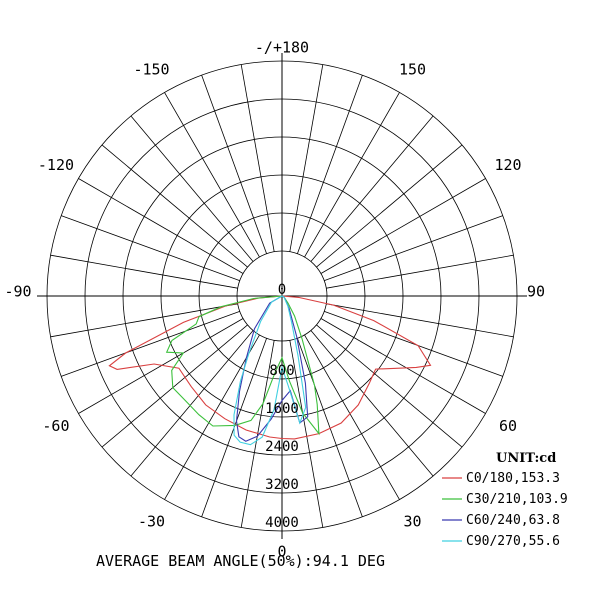 The image size is (600, 605). Describe the element at coordinates (507, 165) in the screenshot. I see `angle-label: 120` at that location.